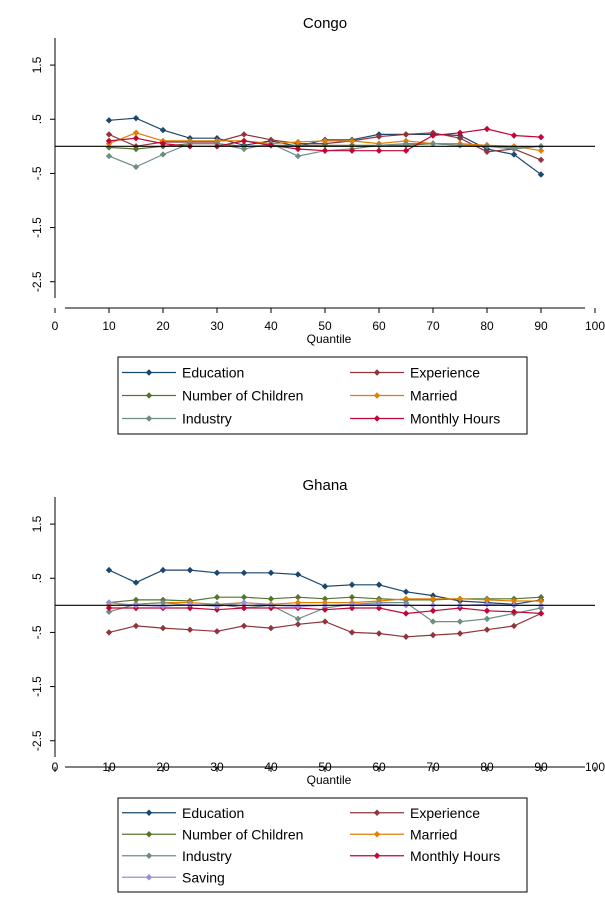  What do you see at coordinates (37, 119) in the screenshot?
I see `y-tick-label: .5` at bounding box center [37, 119].